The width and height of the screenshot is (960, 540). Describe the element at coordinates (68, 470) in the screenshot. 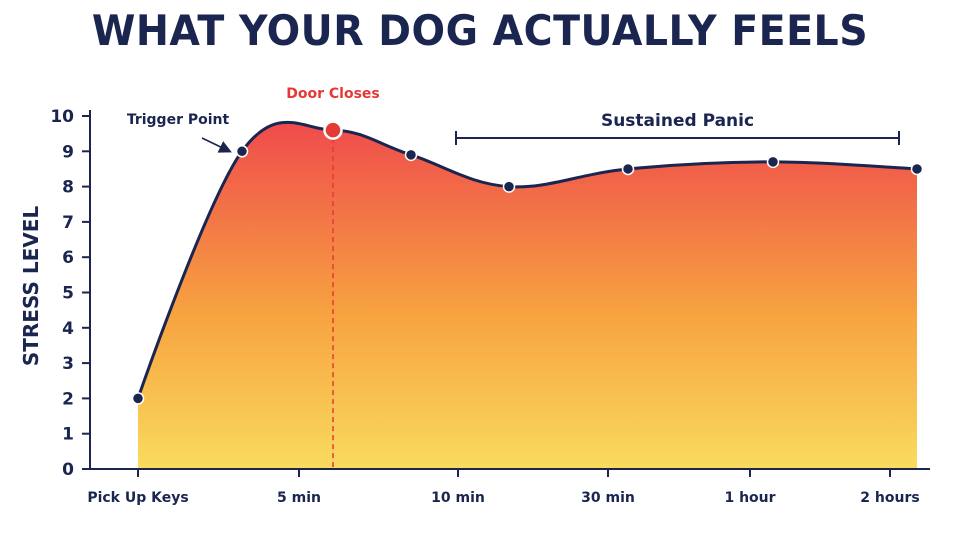

I see `y-tick-label-0: 0` at that location.